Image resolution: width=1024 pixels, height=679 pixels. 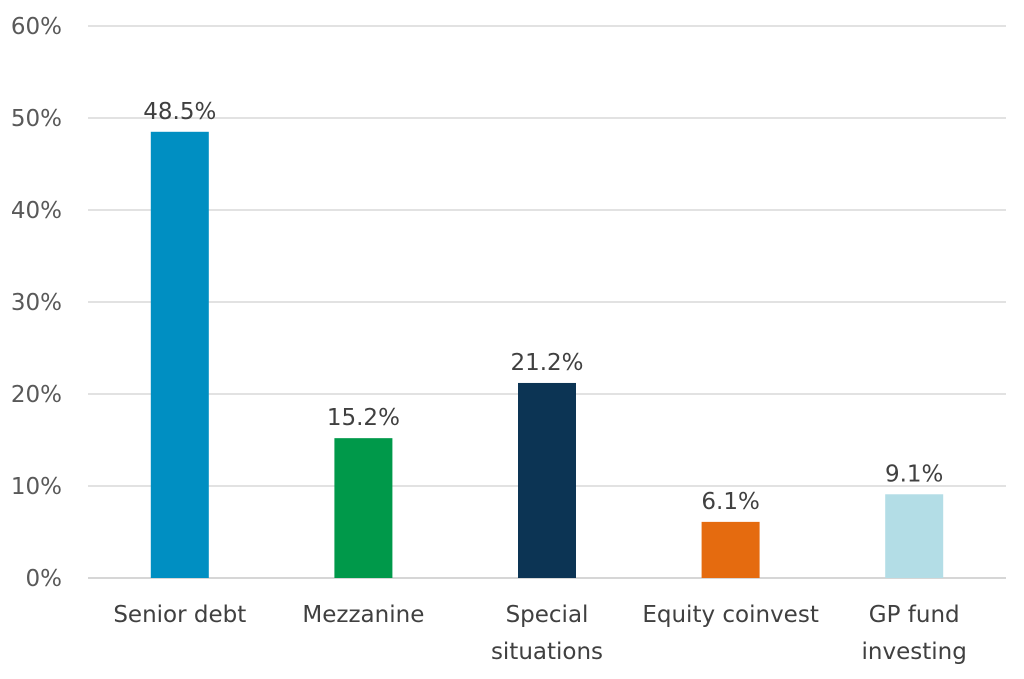 I want to click on y-tick-label: 60%, so click(x=36, y=27).